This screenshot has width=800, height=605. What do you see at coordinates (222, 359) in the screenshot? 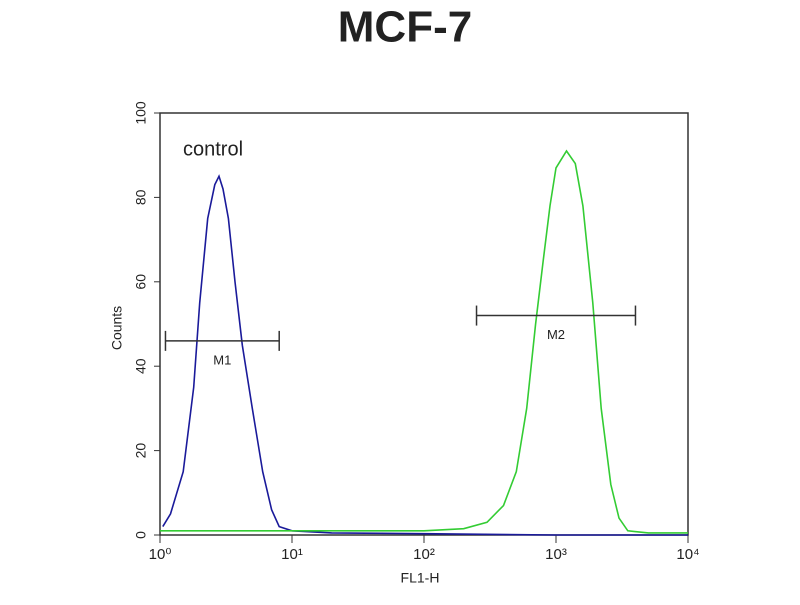
I see `marker-label: M1` at bounding box center [222, 359].